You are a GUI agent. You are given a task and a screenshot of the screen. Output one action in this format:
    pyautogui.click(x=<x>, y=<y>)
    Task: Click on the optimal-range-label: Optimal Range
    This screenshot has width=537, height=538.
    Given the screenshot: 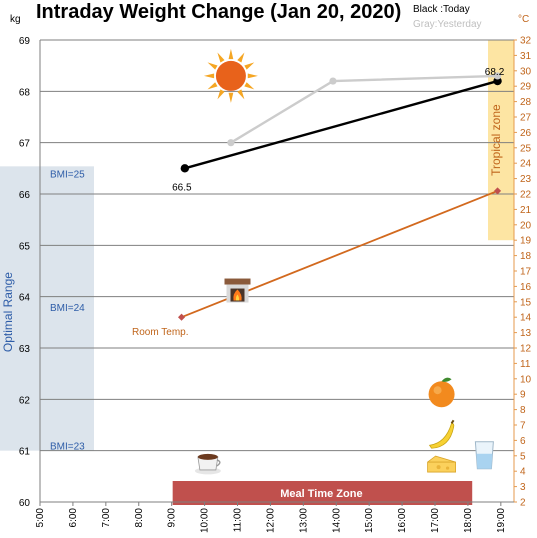 What is the action you would take?
    pyautogui.click(x=8, y=312)
    